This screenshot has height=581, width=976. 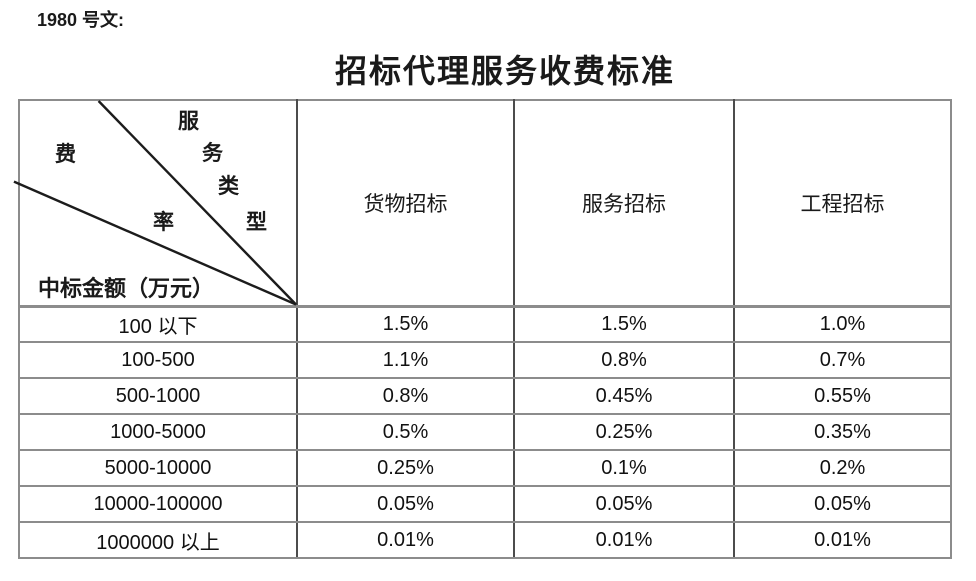 What do you see at coordinates (158, 324) in the screenshot?
I see `amount-range-cell: 100 以下` at bounding box center [158, 324].